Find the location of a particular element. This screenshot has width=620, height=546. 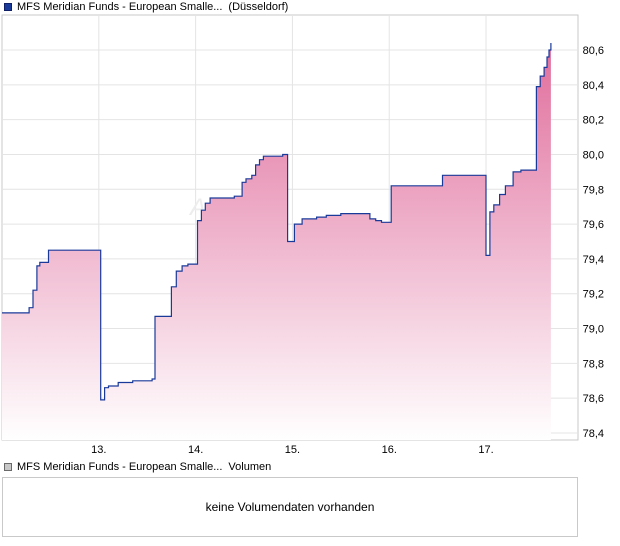

y-tick-label: 79,2 is located at coordinates (593, 295).